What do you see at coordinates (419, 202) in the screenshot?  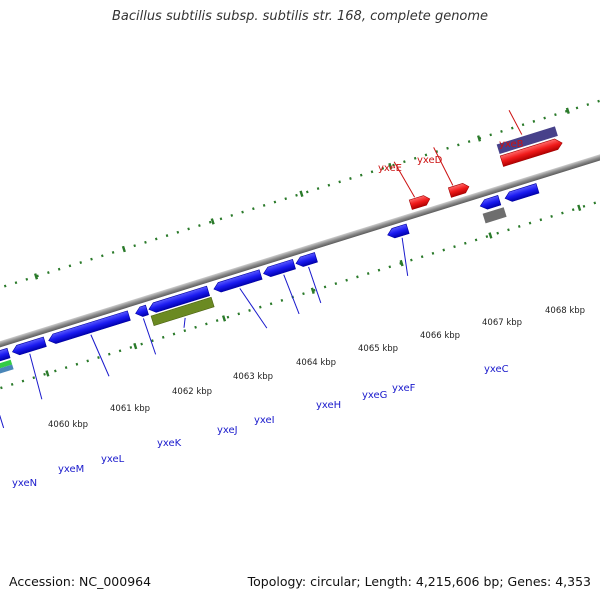 I see `gene-yxeE` at bounding box center [419, 202].